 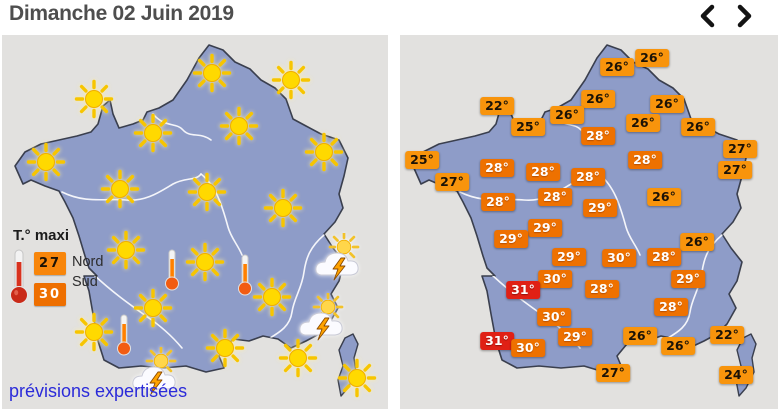 I want to click on chevron-left-icon, so click(x=707, y=16).